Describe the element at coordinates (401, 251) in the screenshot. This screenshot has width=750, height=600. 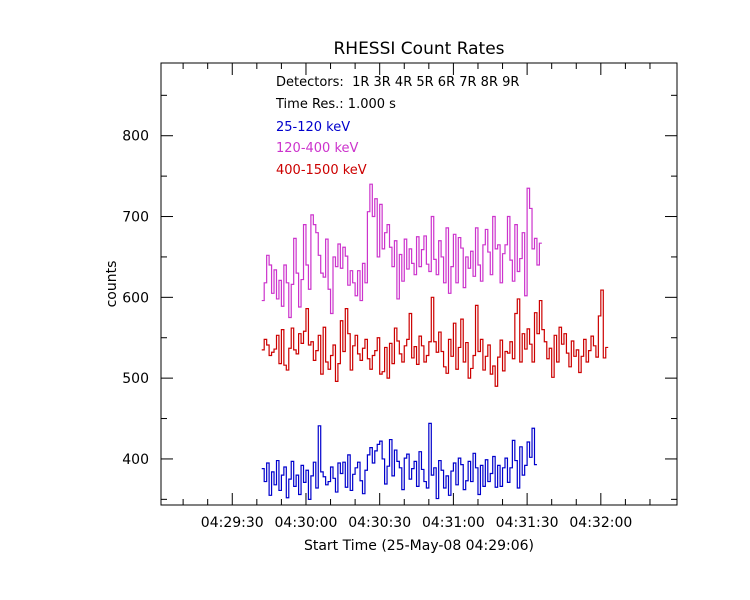
I see `series-line-120-400-kev` at that location.